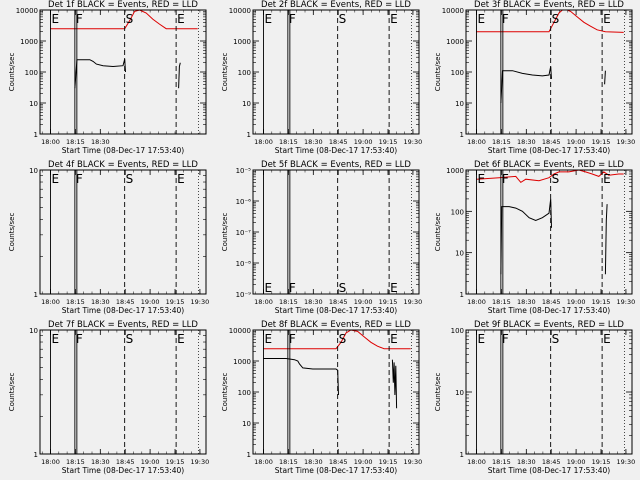  What do you see at coordinates (240, 331) in the screenshot?
I see `y-tick-label: 10000` at bounding box center [240, 331].